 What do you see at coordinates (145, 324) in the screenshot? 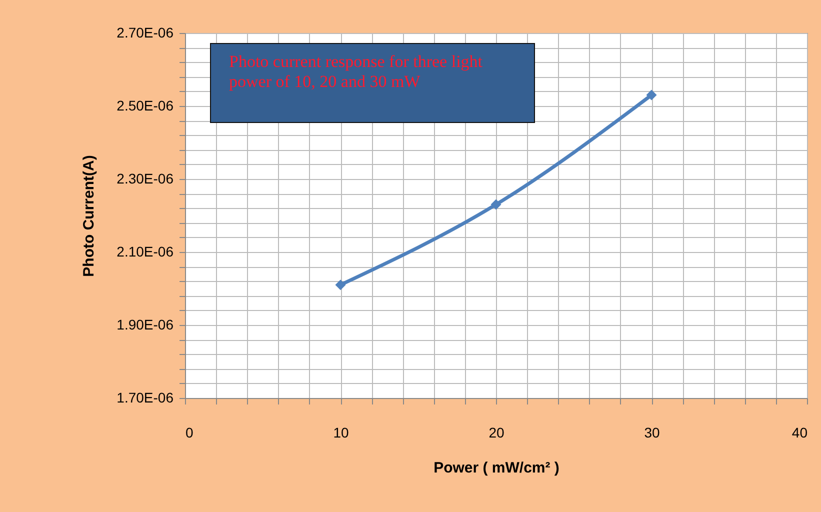
I see `y-tick-label: 1.90E-06` at bounding box center [145, 324].